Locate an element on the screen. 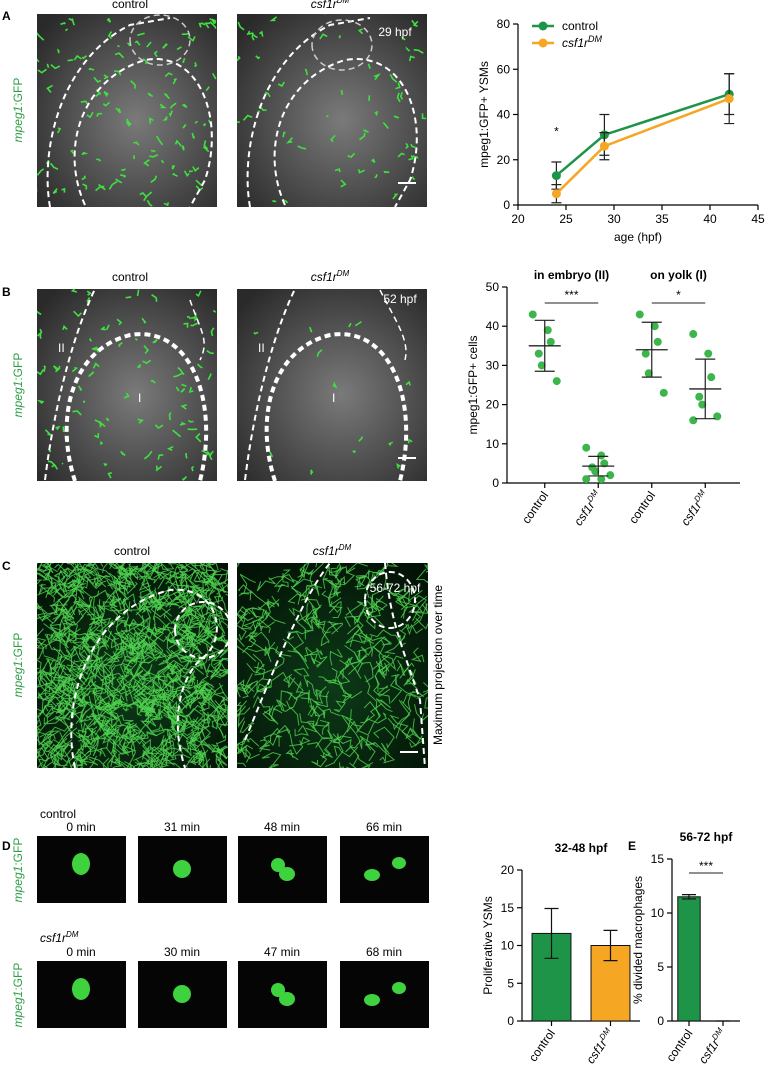 The width and height of the screenshot is (766, 1070). x-tick-label: 40 is located at coordinates (710, 219).